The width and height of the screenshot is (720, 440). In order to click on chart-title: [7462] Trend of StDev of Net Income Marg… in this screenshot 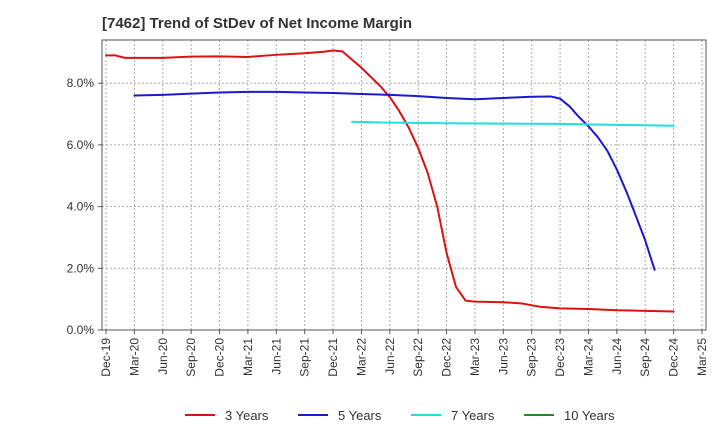, I will do `click(257, 23)`.